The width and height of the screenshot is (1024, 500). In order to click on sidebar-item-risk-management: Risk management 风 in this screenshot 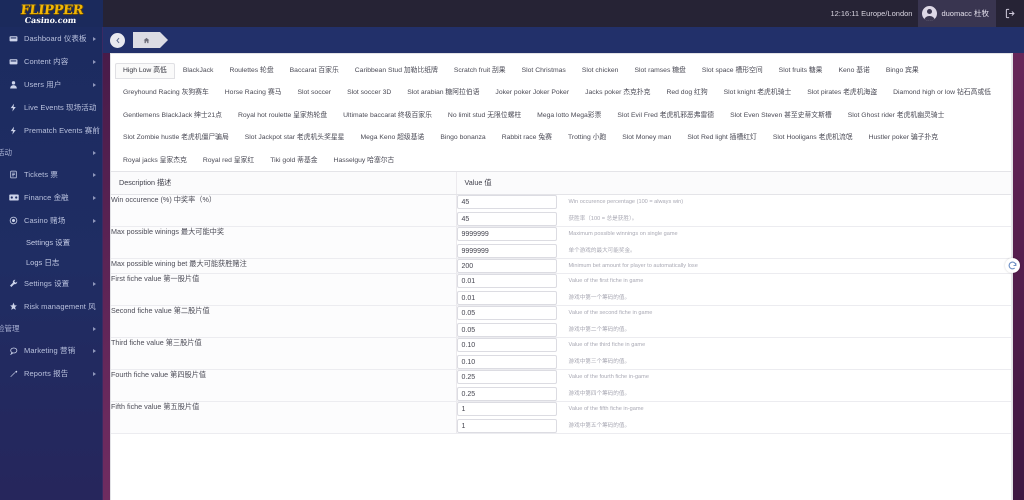, I will do `click(51, 306)`.